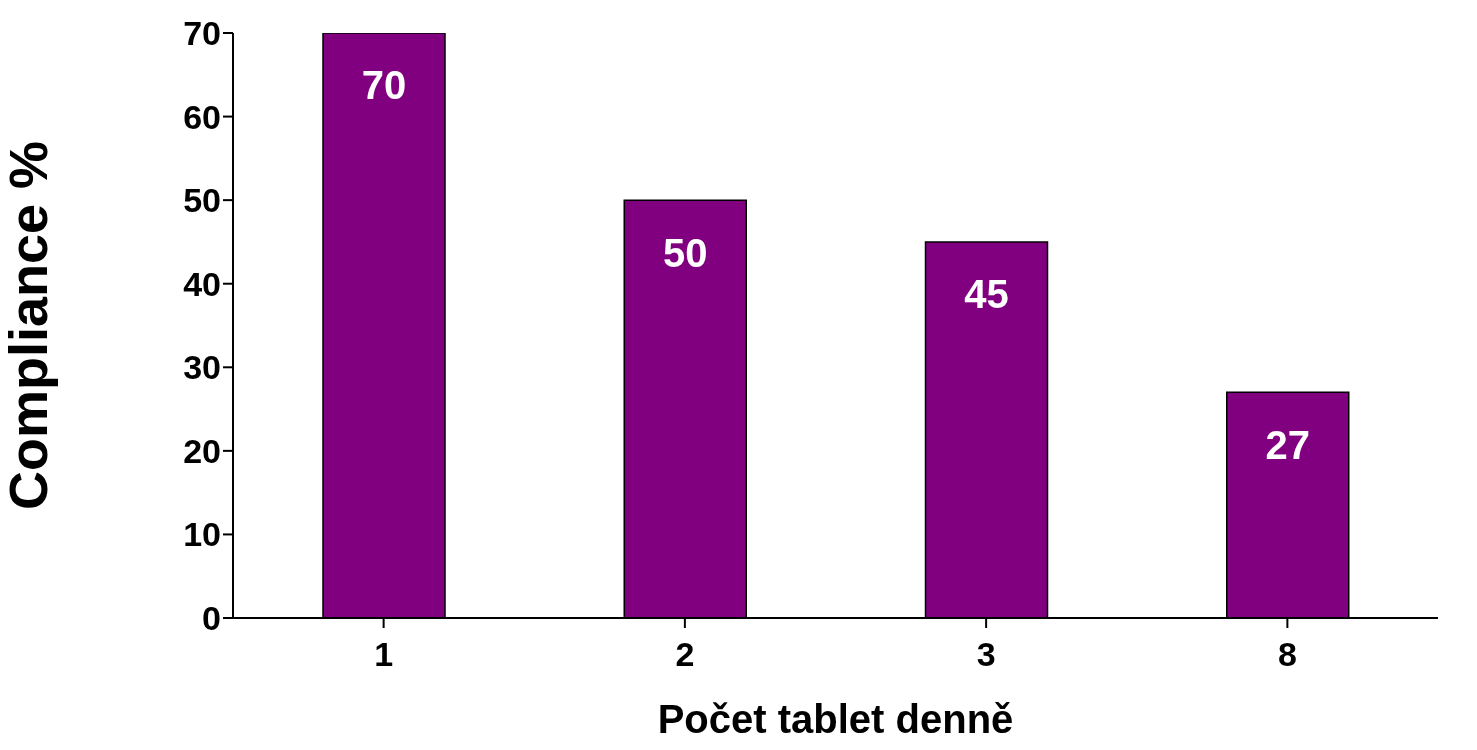 The image size is (1477, 750). Describe the element at coordinates (202, 116) in the screenshot. I see `y-tick-label: 60` at that location.